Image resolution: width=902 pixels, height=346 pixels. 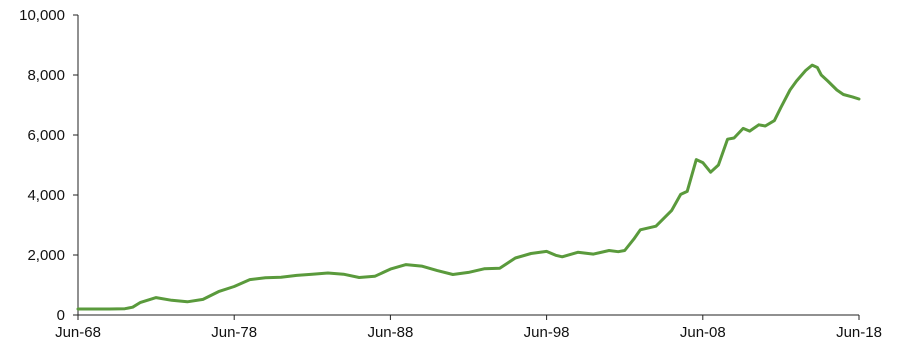 I want to click on y-tick-label: 0, so click(x=61, y=315).